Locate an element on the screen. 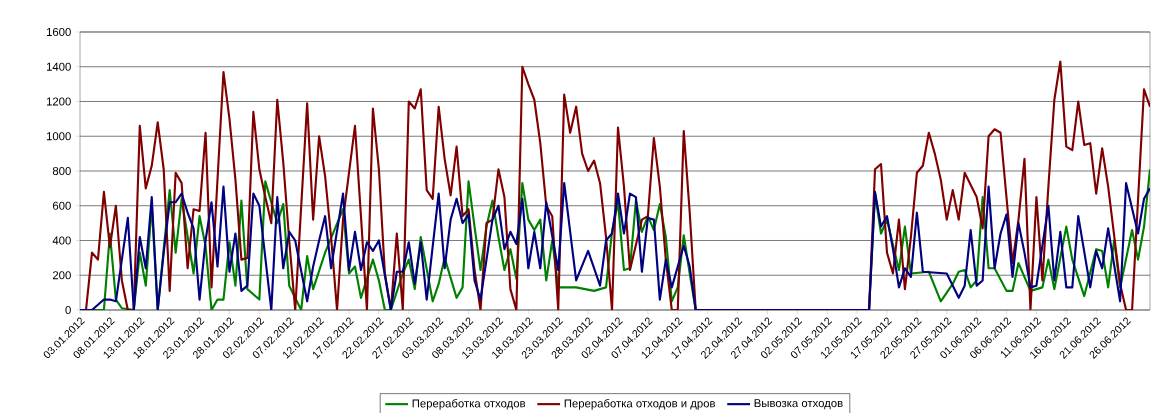  y-tick-label: 1600 is located at coordinates (58, 31).